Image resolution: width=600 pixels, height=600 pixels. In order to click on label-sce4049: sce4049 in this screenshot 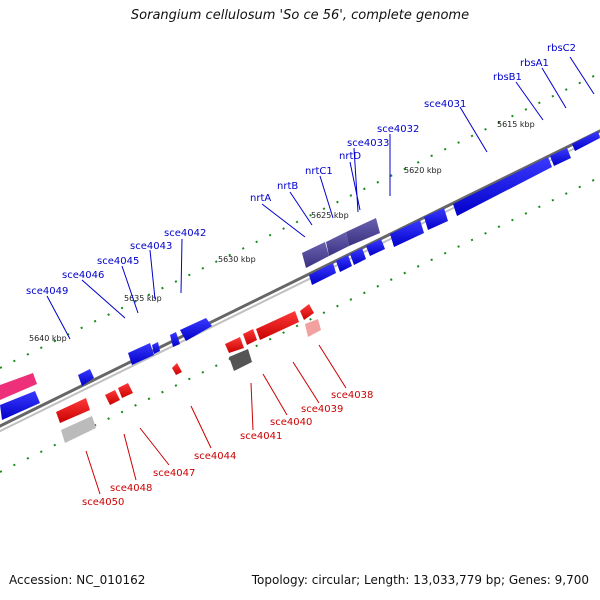, I will do `click(47, 291)`.